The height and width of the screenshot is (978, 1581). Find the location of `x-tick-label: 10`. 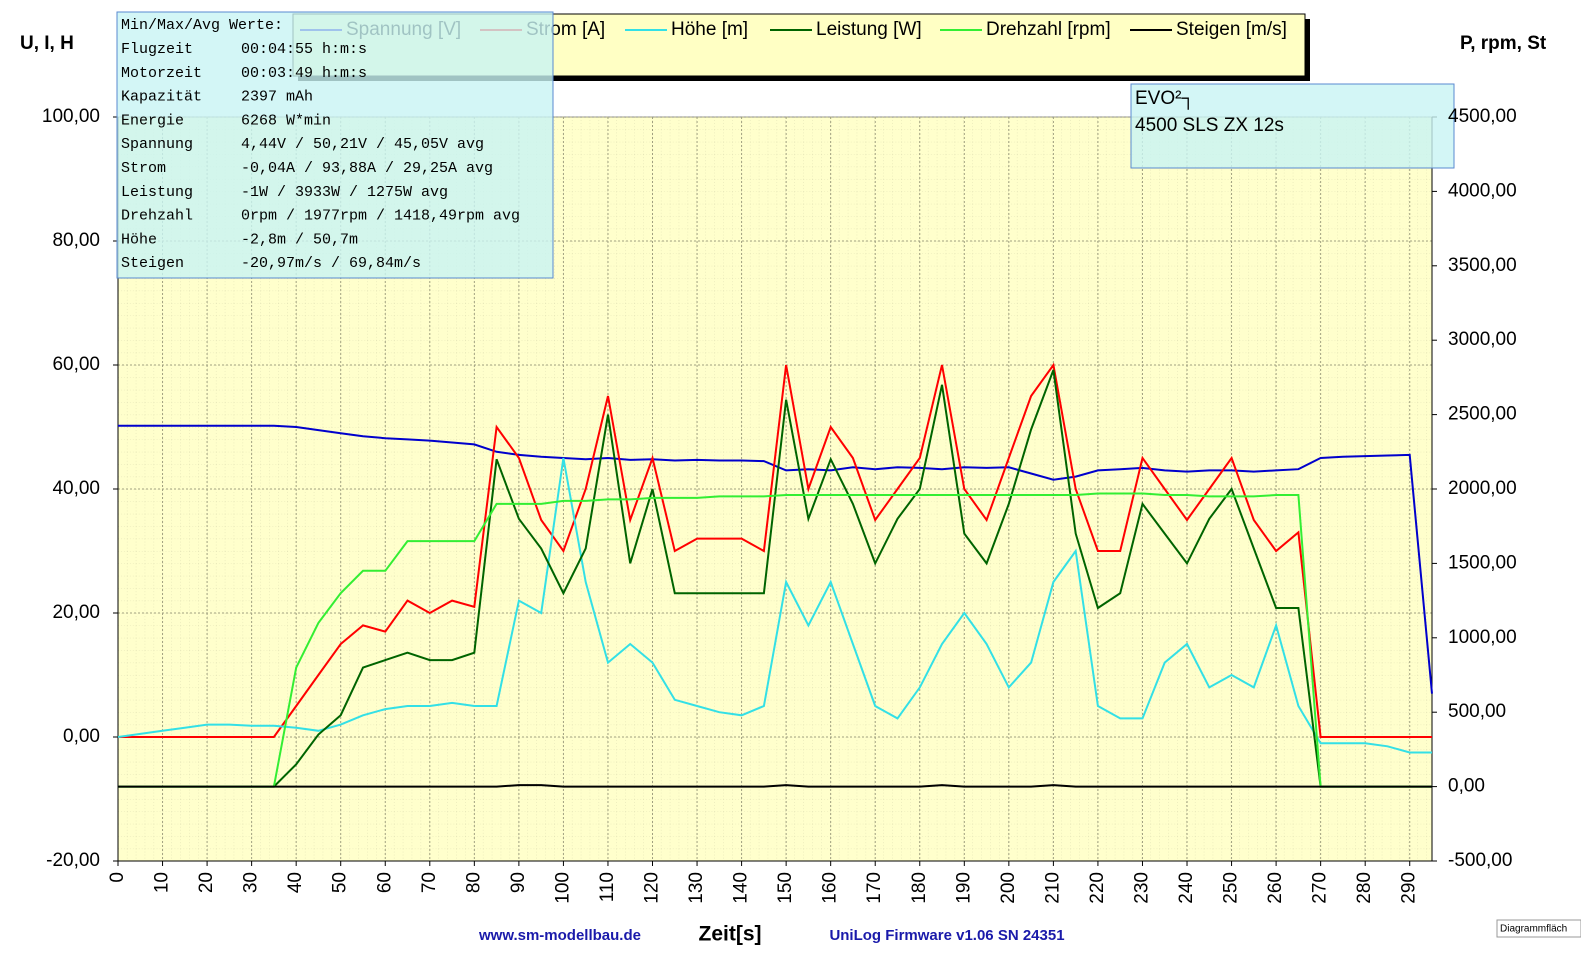

x-tick-label: 10 is located at coordinates (162, 882).